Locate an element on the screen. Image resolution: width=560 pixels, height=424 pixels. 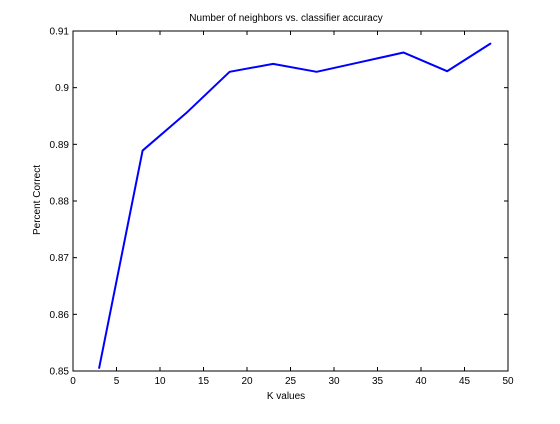
x-tick-label: 5 is located at coordinates (117, 381).